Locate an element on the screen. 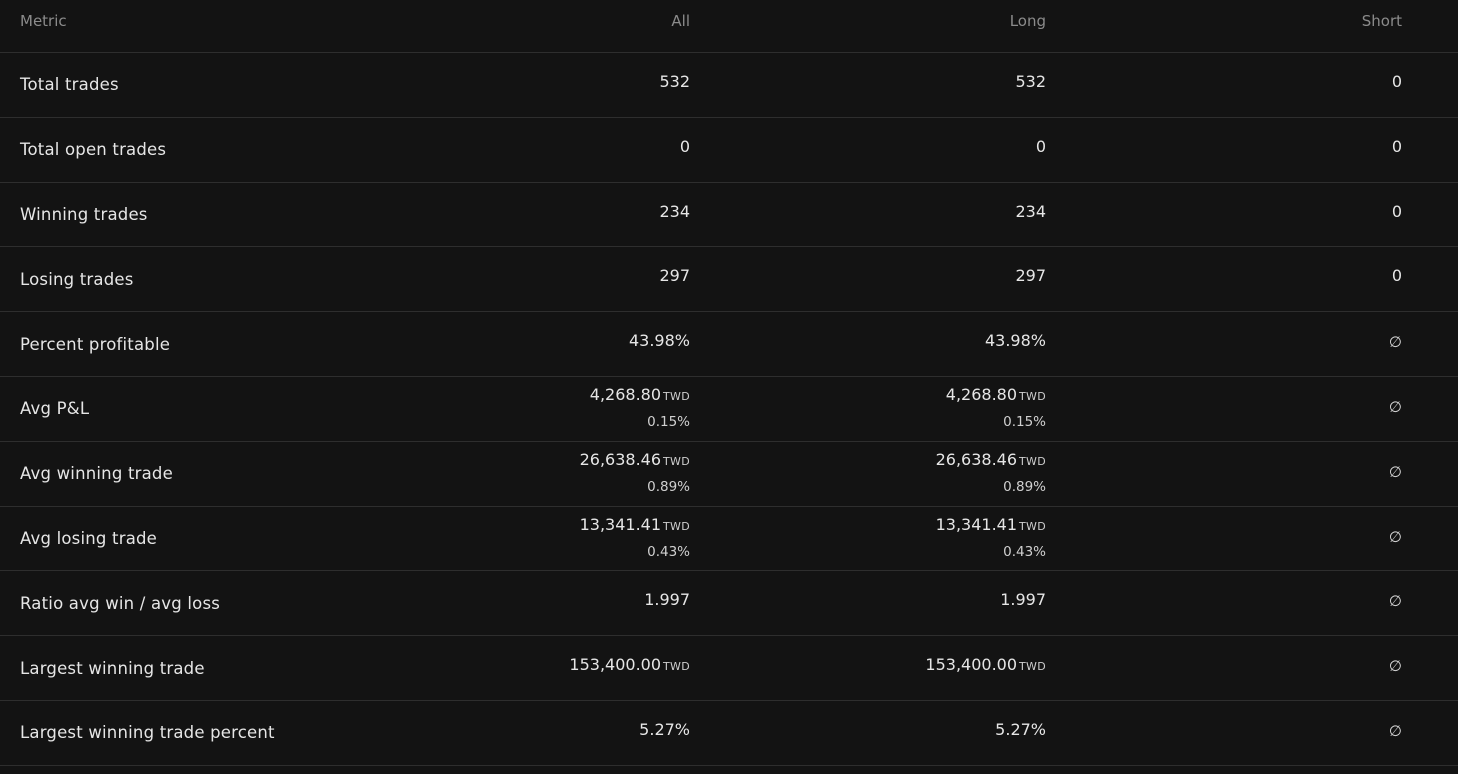 Image resolution: width=1458 pixels, height=774 pixels. cell-all: 5.27% is located at coordinates (545, 733).